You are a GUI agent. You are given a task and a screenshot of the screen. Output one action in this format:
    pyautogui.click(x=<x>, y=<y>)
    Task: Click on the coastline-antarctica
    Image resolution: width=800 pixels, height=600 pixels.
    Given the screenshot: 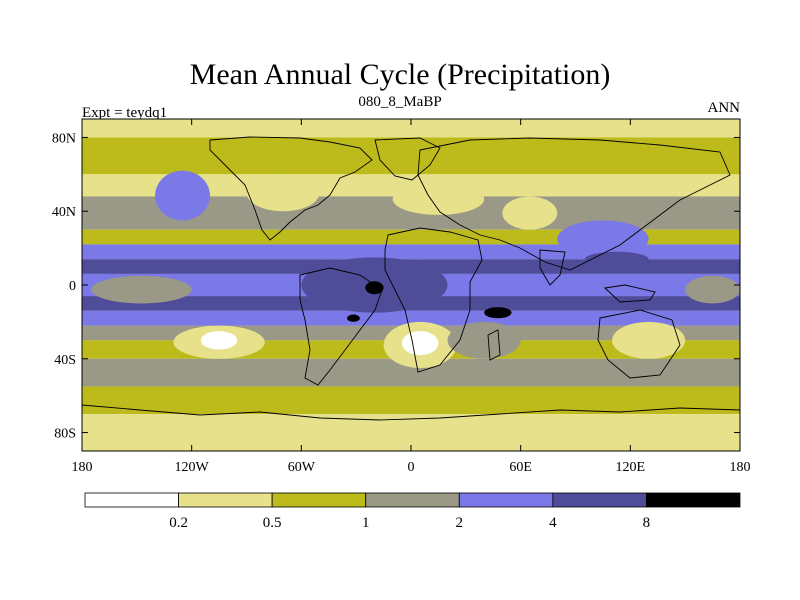 What is the action you would take?
    pyautogui.click(x=411, y=427)
    